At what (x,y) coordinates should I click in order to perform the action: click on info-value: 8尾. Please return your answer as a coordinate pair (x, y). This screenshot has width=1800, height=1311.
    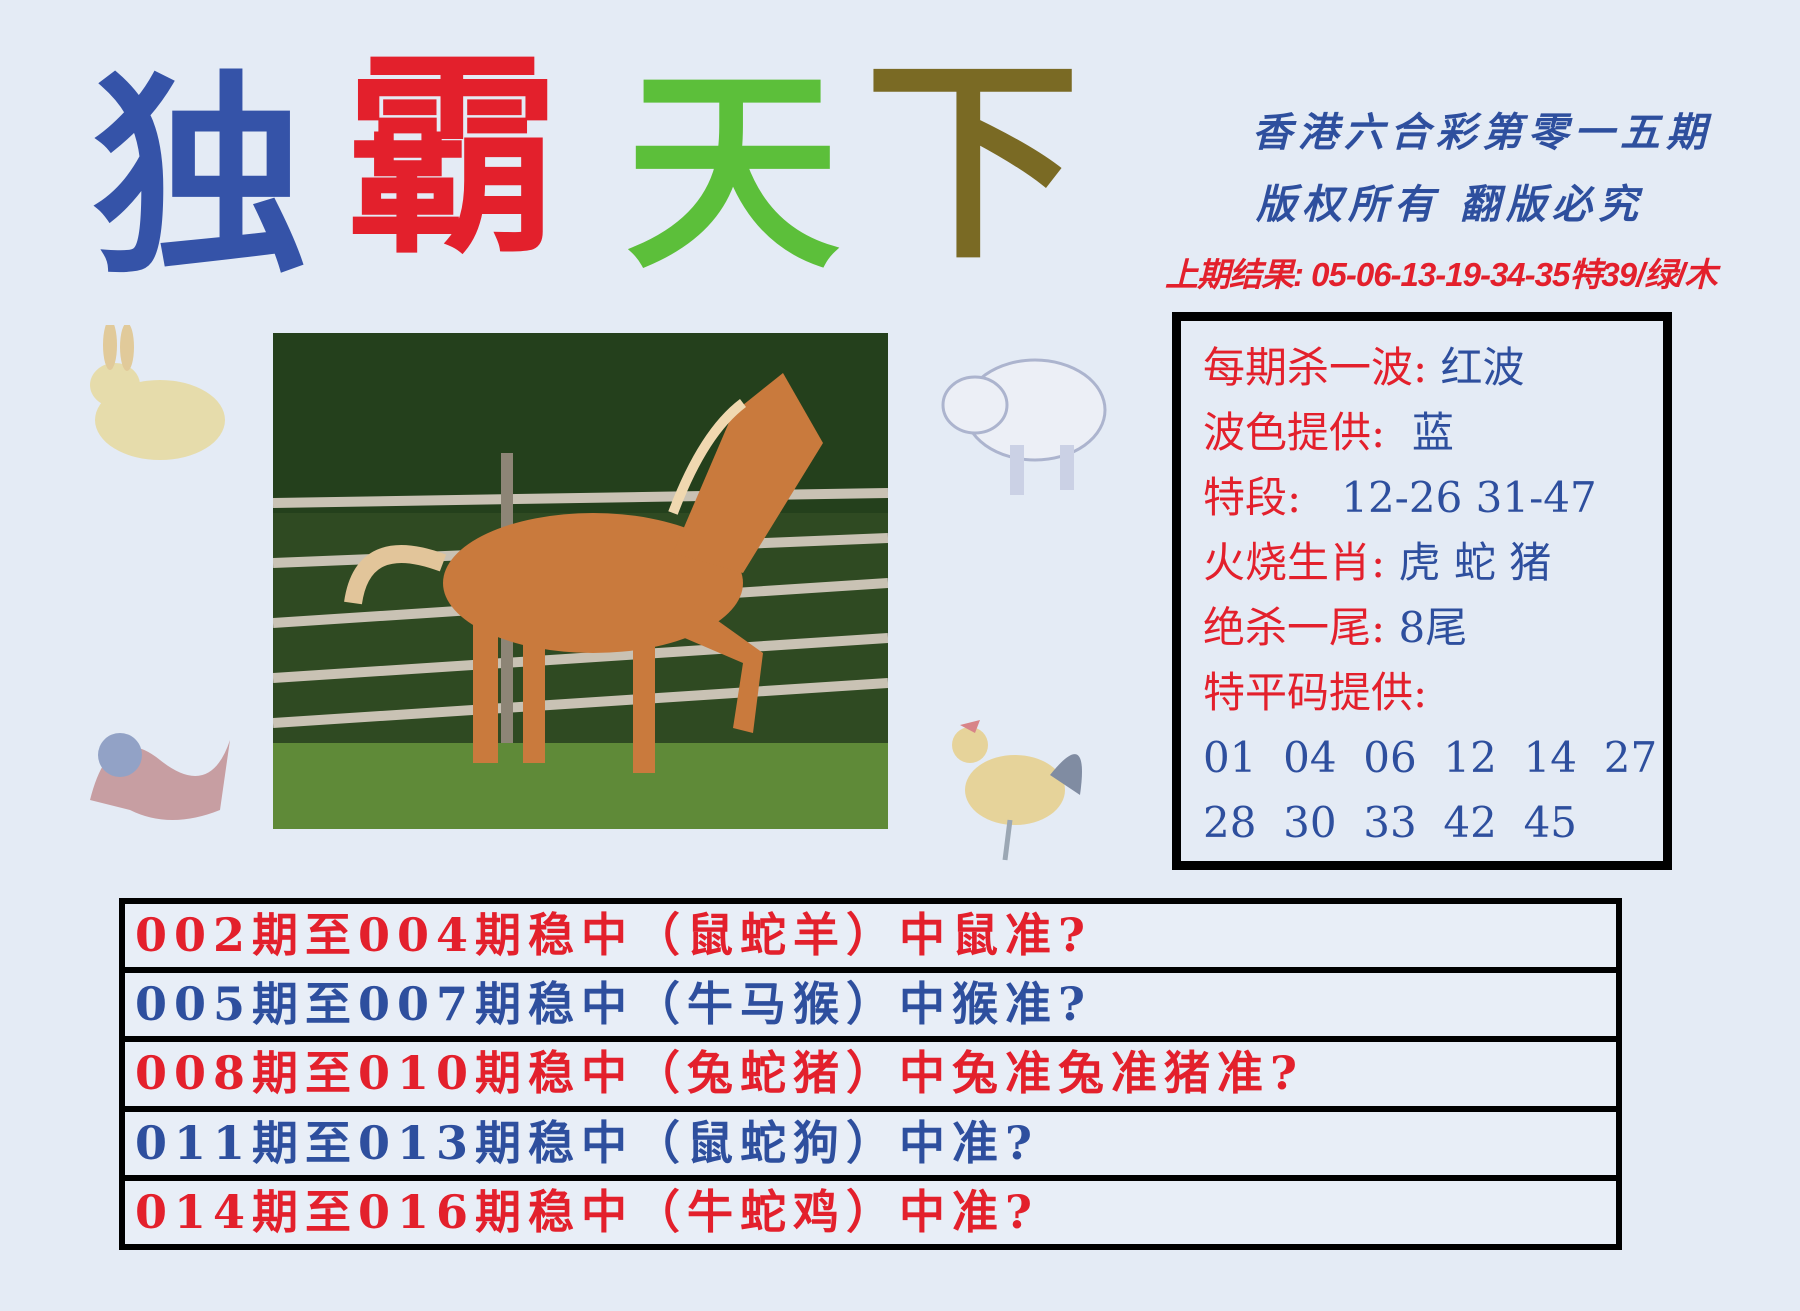
    Looking at the image, I should click on (1433, 627).